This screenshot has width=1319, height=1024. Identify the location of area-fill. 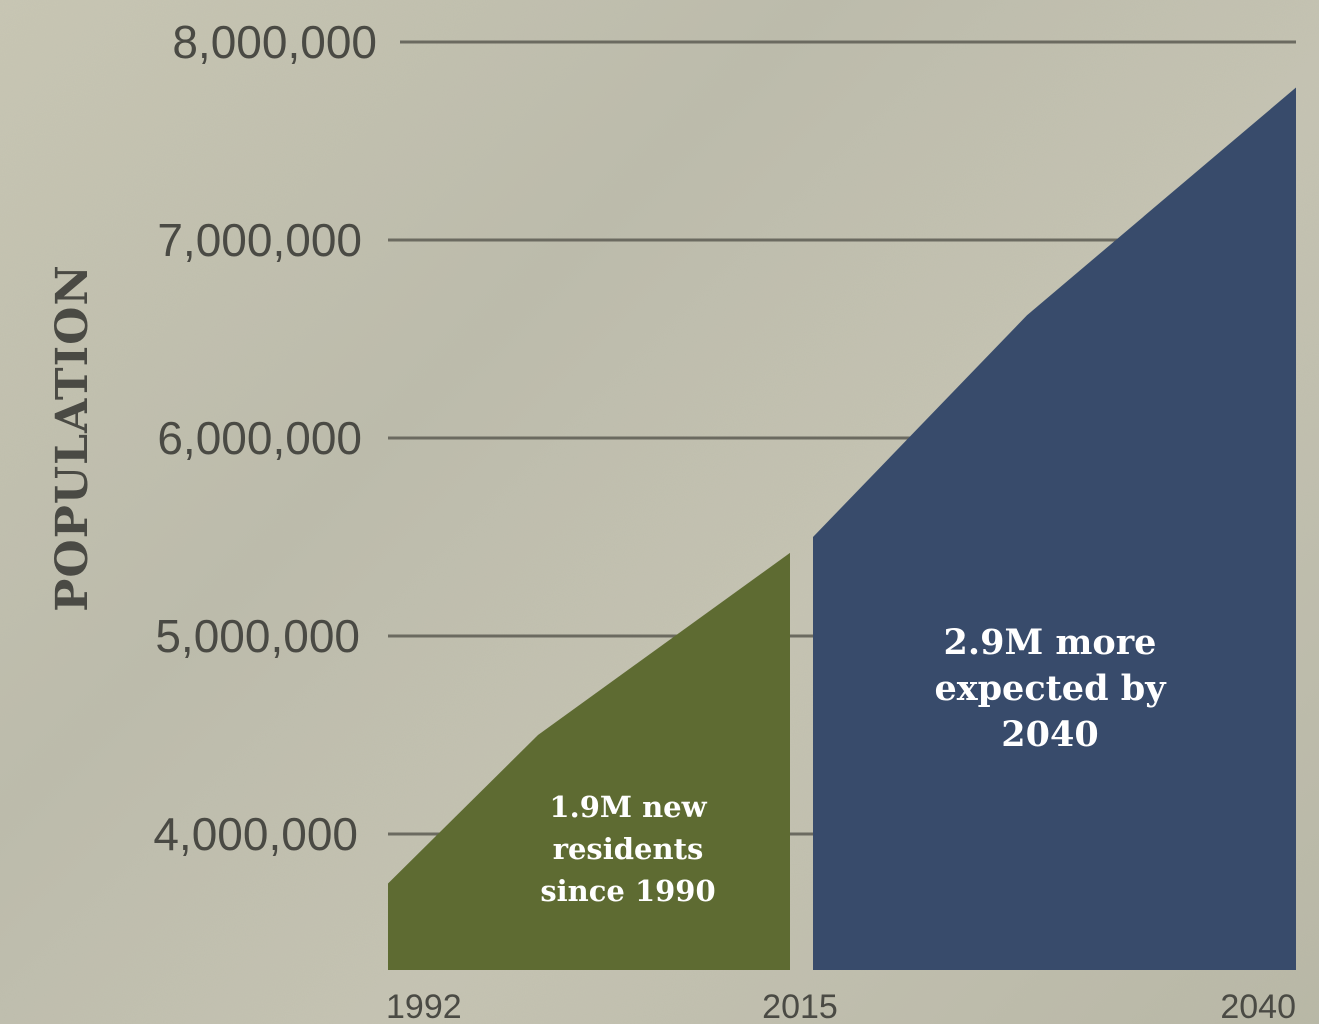
(589, 761).